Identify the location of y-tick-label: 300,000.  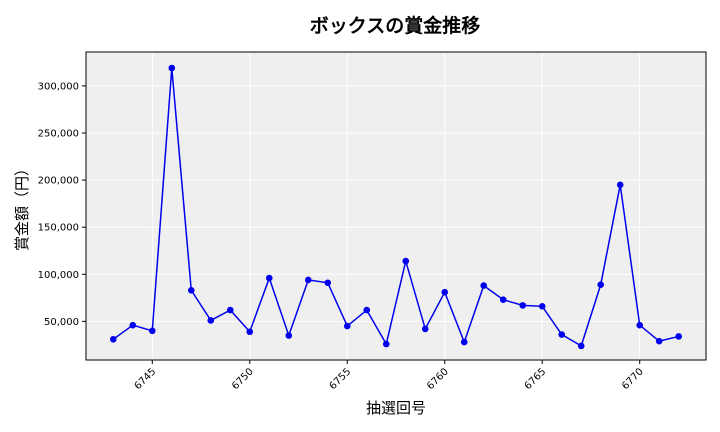
(58, 86).